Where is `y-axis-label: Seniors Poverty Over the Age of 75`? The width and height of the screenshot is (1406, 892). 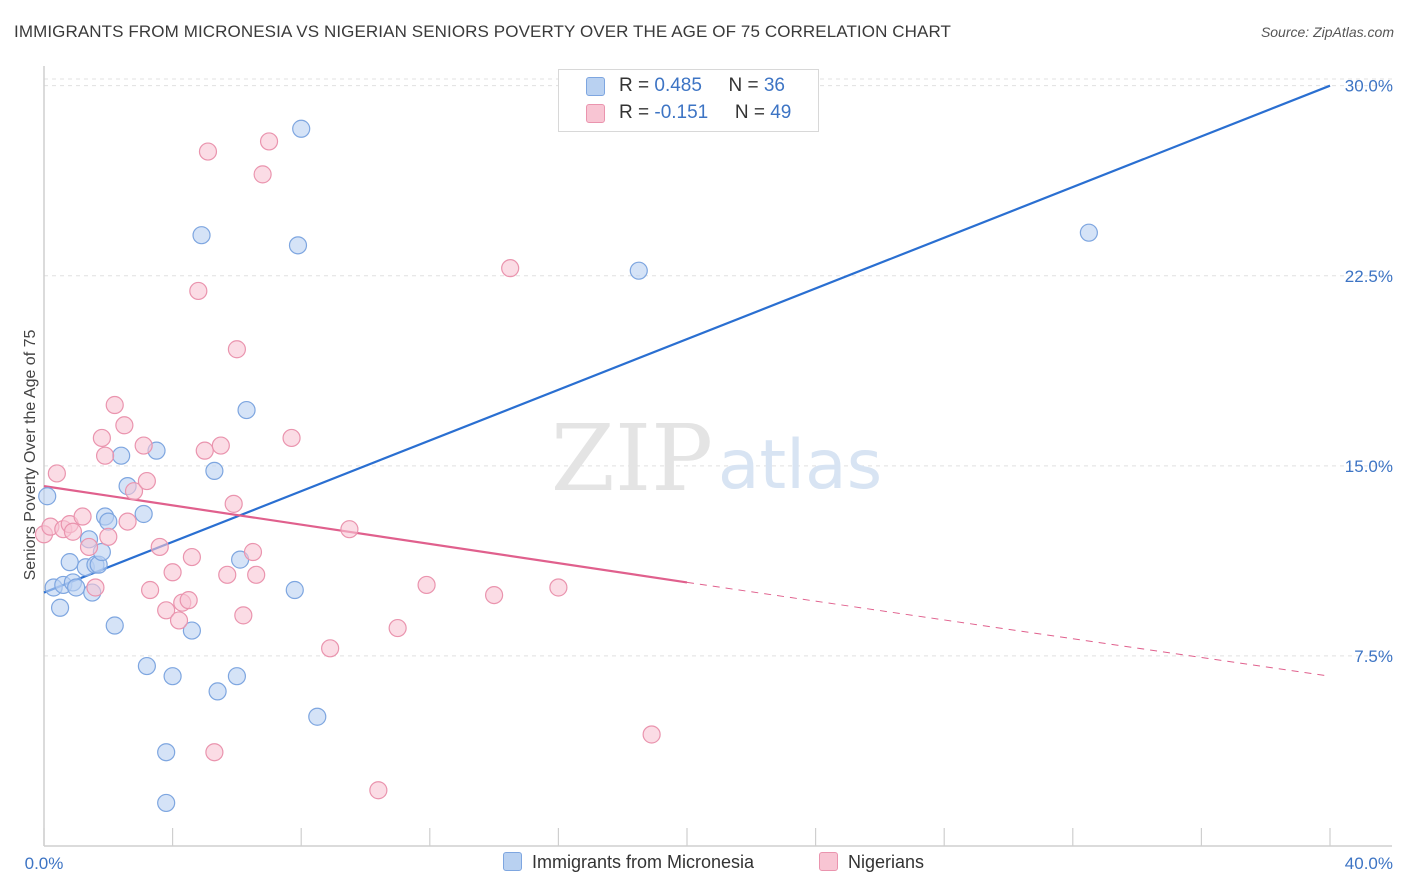 y-axis-label: Seniors Poverty Over the Age of 75 is located at coordinates (30, 455).